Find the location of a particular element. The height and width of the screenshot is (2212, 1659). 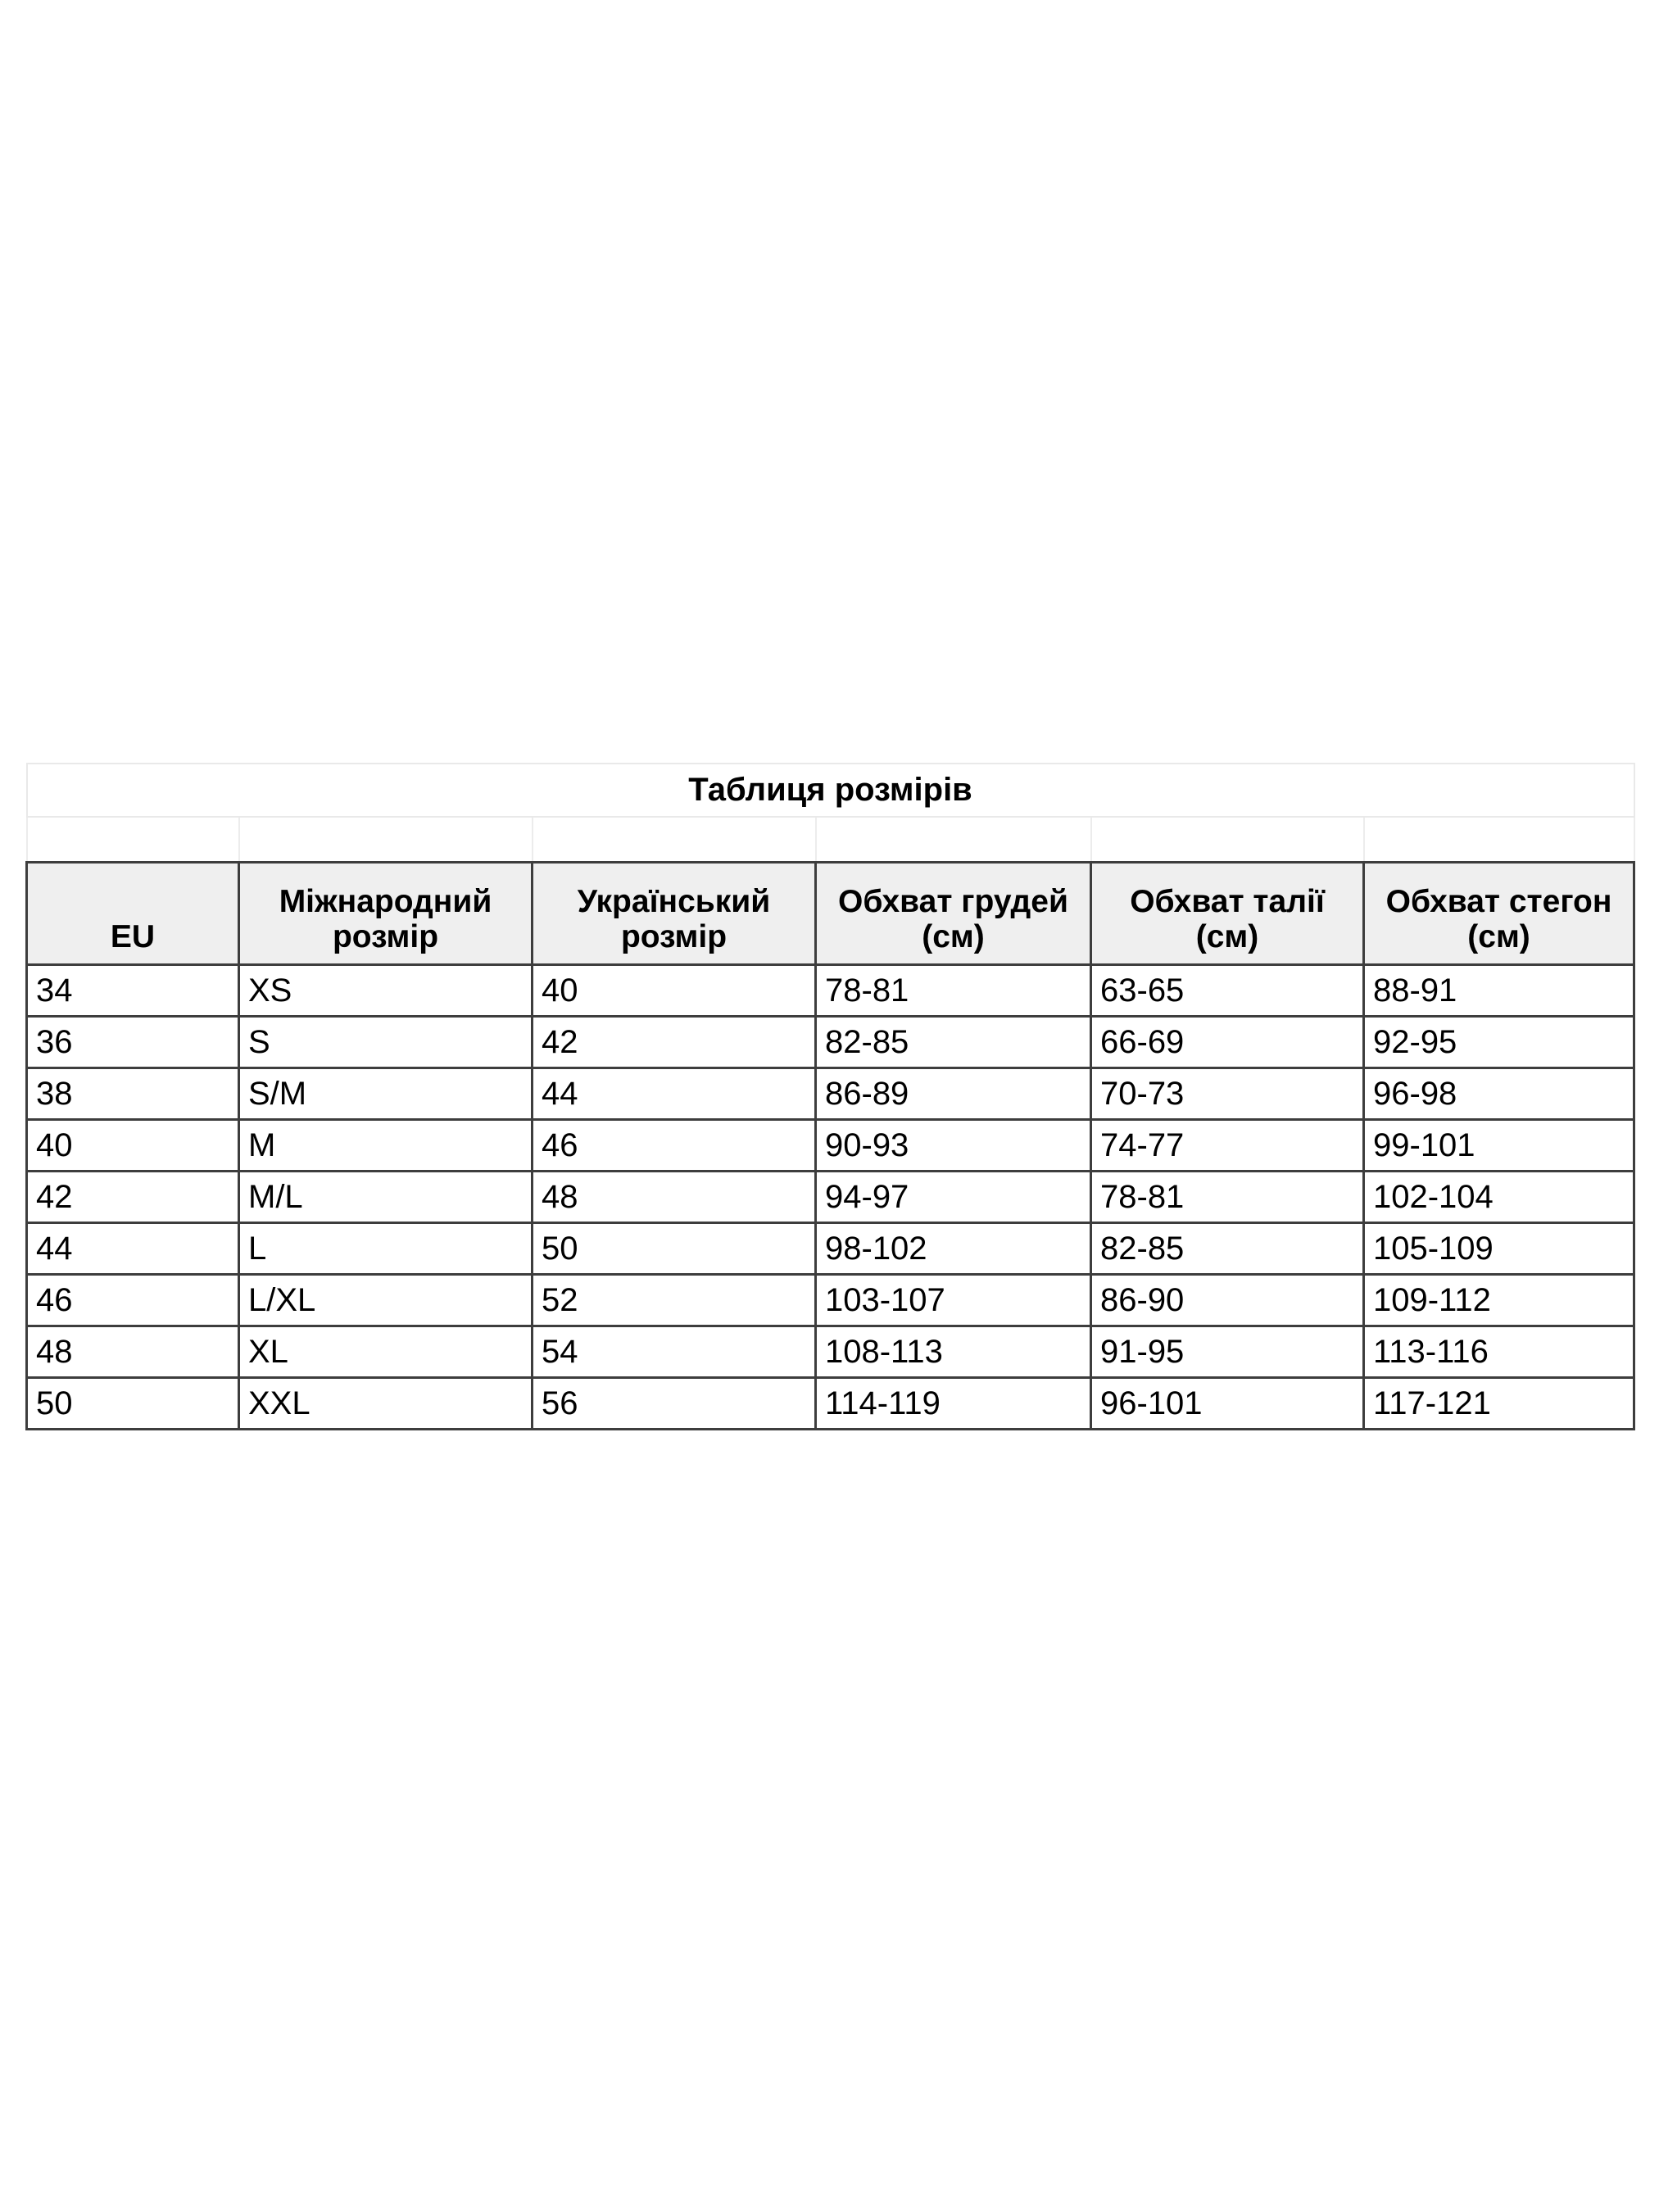

table-row: 38 S/M 44 86-89 70-73 96-98 is located at coordinates (830, 1094).